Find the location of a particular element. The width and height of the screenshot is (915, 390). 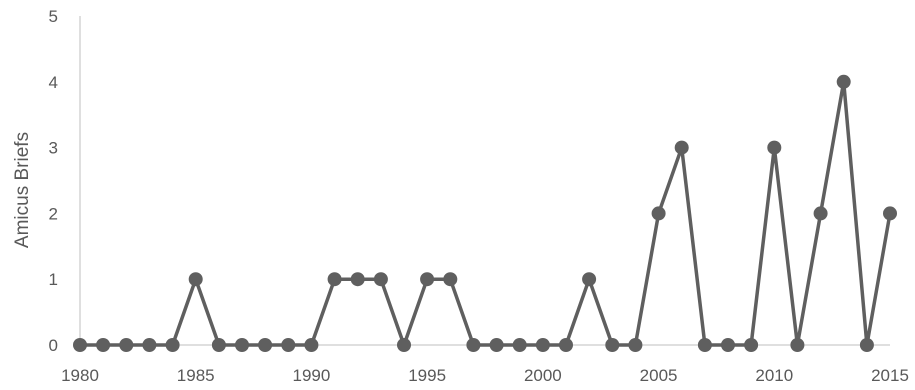

data-point-2015 is located at coordinates (890, 213).